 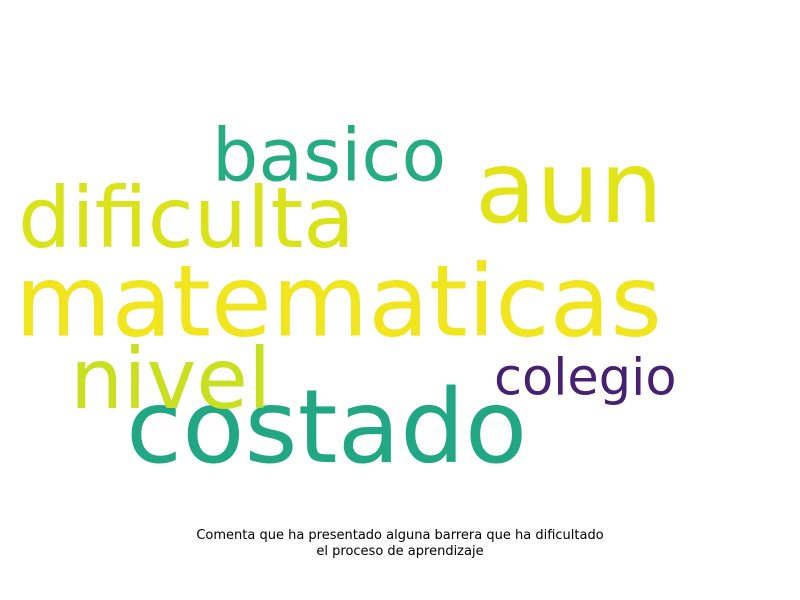 I want to click on word-dificulta: dificulta, so click(x=186, y=218).